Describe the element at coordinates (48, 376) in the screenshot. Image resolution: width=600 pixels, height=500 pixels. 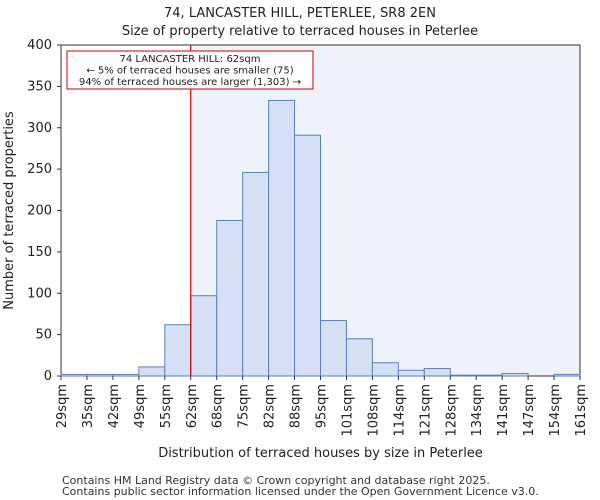
I see `y-tick-label: 0` at that location.